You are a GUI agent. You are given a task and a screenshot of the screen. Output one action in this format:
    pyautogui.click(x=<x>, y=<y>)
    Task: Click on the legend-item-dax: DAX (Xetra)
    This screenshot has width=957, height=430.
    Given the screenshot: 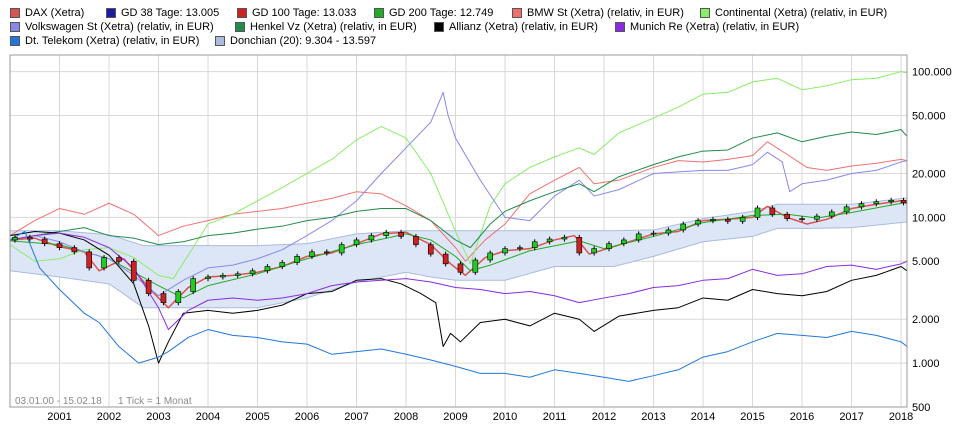 What is the action you would take?
    pyautogui.click(x=47, y=13)
    